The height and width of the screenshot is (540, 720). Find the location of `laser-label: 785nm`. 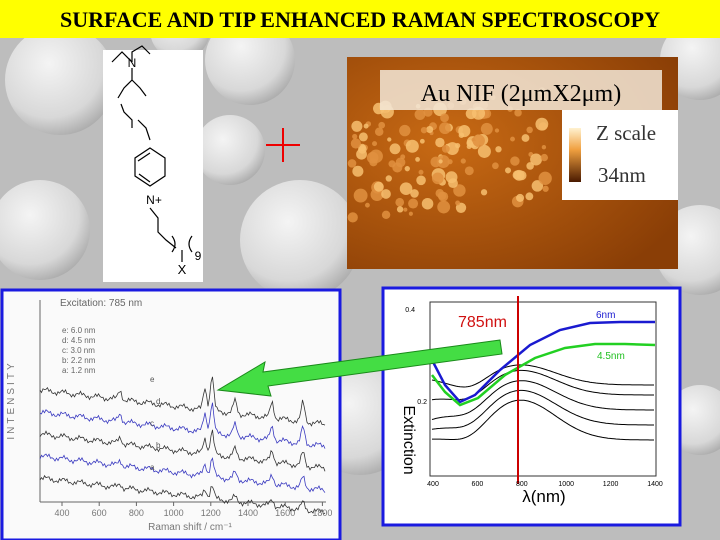

laser-label: 785nm is located at coordinates (482, 322).